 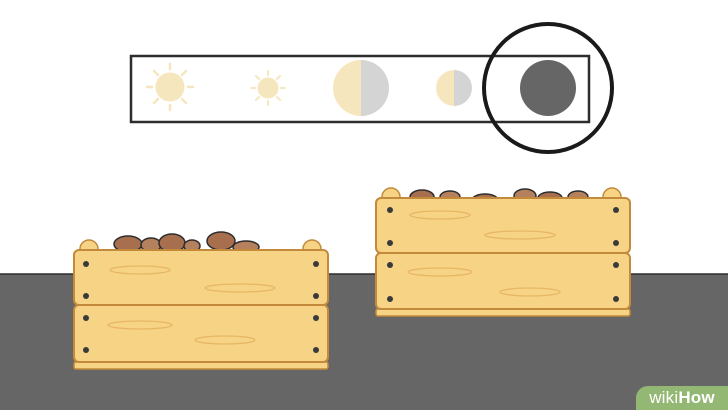 What do you see at coordinates (361, 88) in the screenshot?
I see `half-light-icon` at bounding box center [361, 88].